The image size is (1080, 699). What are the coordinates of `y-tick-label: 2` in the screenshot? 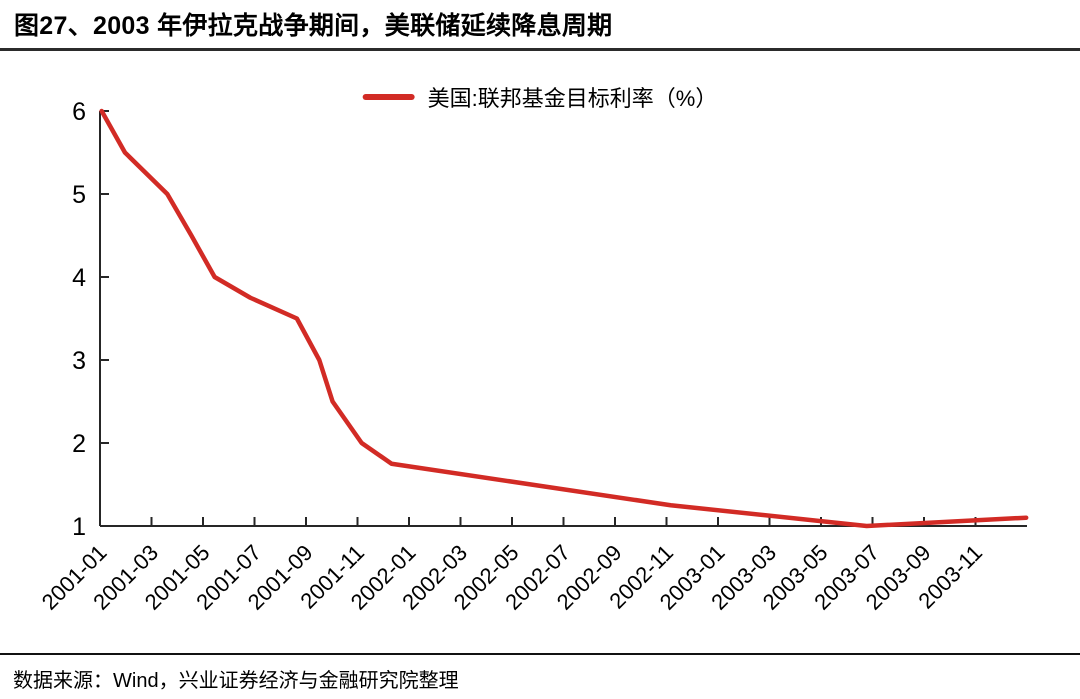 It's located at (79, 444).